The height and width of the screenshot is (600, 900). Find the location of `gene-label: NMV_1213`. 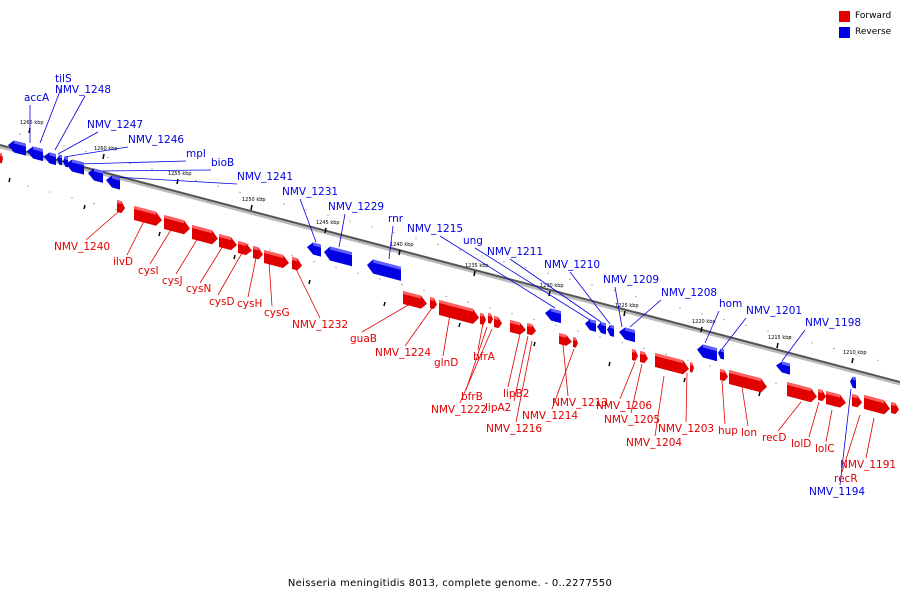

gene-label: NMV_1213 is located at coordinates (580, 403).